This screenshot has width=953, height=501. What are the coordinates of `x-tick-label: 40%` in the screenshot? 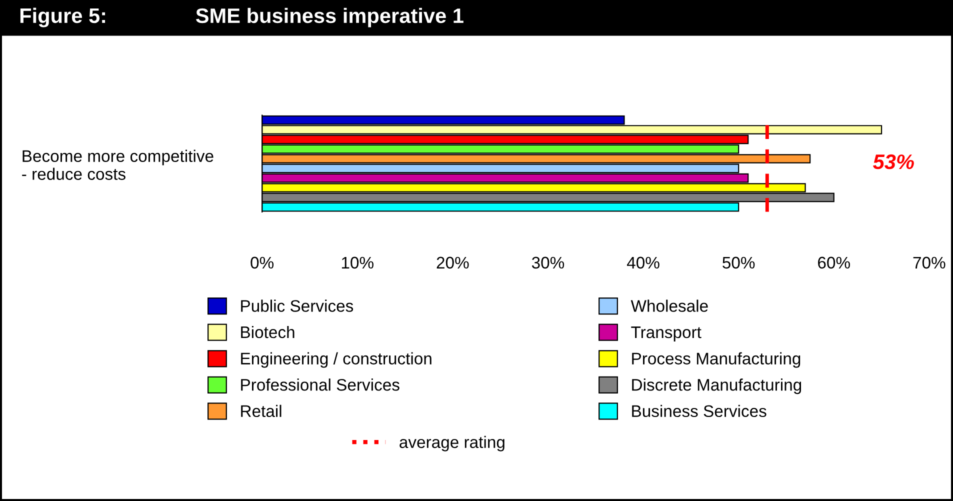 It's located at (643, 262).